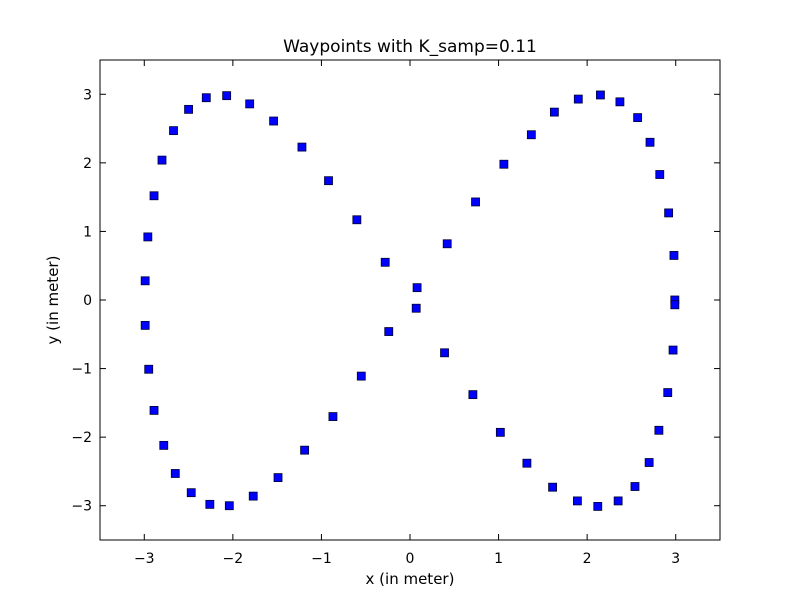  What do you see at coordinates (87, 164) in the screenshot?
I see `y-tick-label: 2` at bounding box center [87, 164].